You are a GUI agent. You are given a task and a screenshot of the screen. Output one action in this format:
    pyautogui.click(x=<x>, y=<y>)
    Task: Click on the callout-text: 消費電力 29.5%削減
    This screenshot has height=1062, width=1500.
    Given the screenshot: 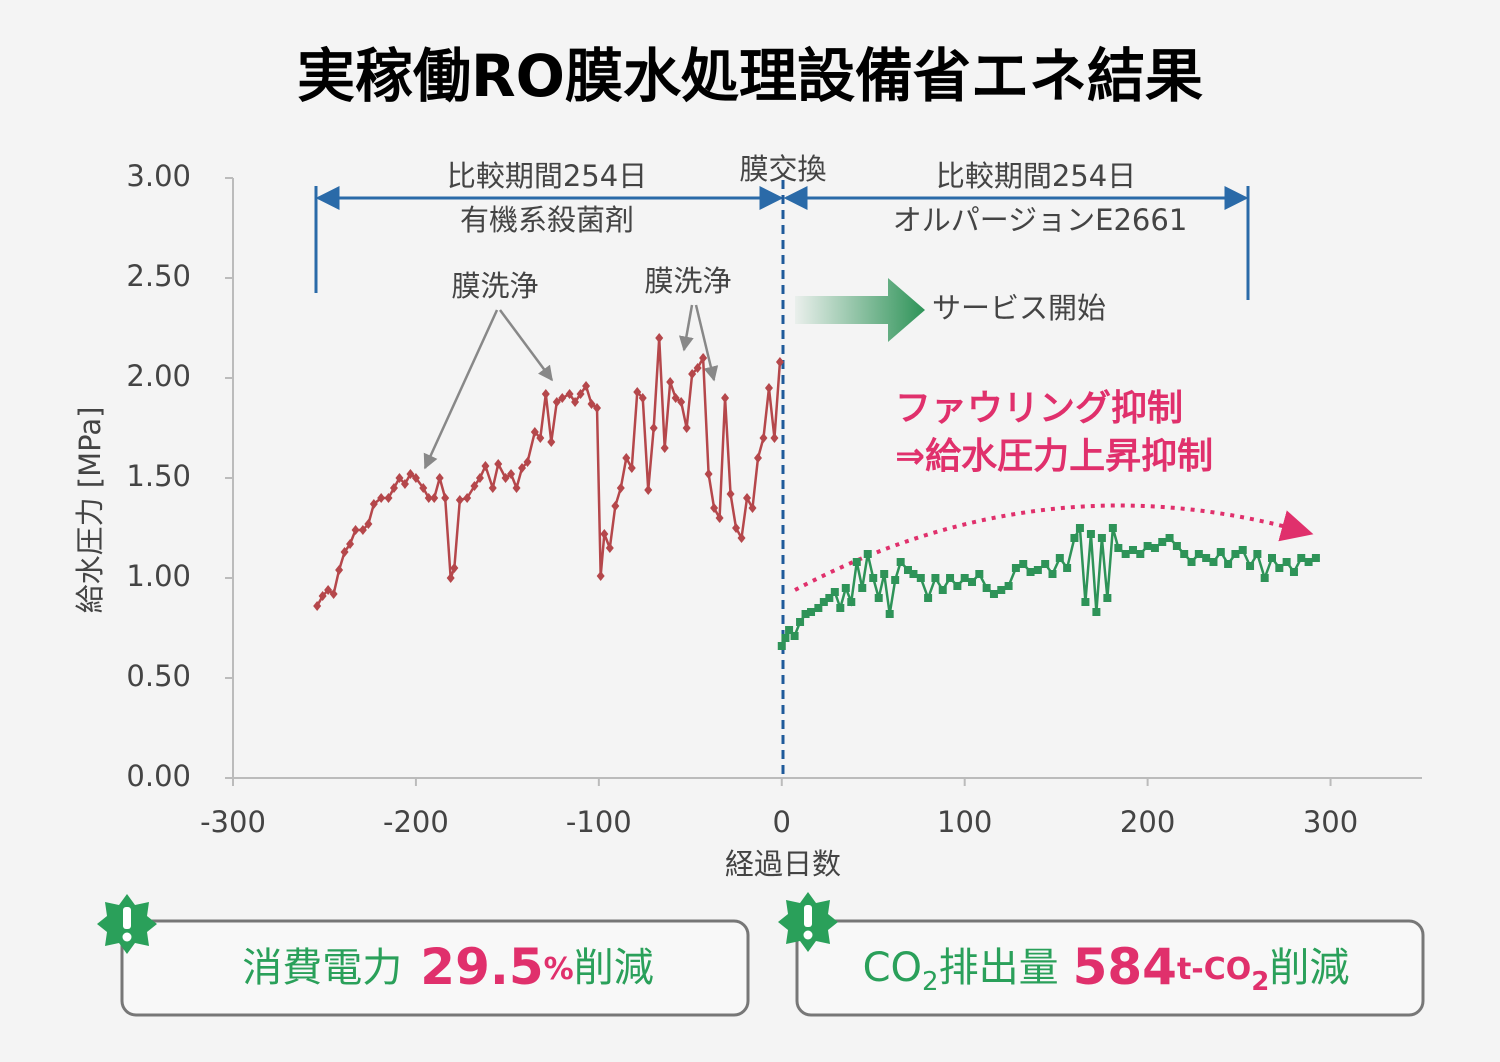 What is the action you would take?
    pyautogui.click(x=447, y=967)
    